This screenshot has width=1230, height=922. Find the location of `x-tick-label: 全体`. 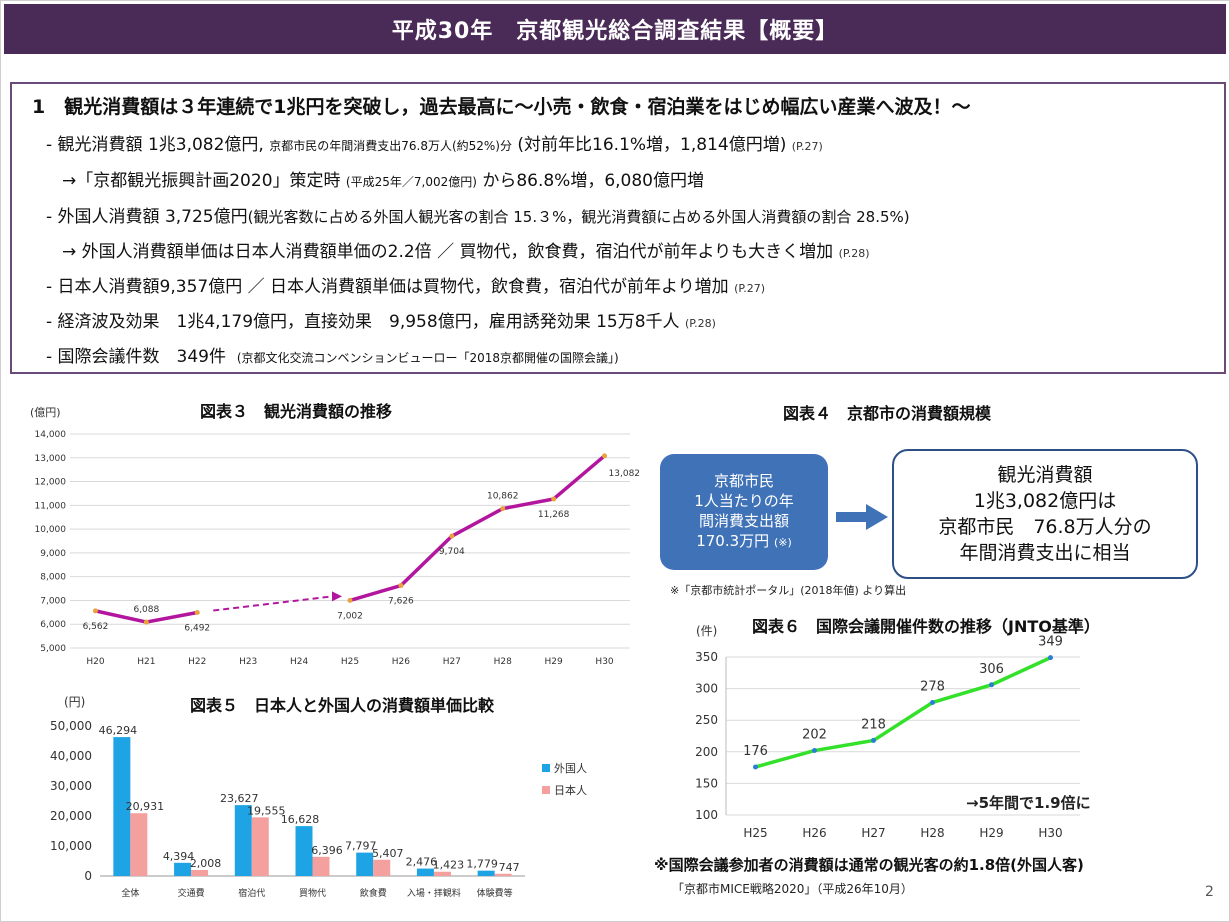

x-tick-label: 全体 is located at coordinates (130, 893).